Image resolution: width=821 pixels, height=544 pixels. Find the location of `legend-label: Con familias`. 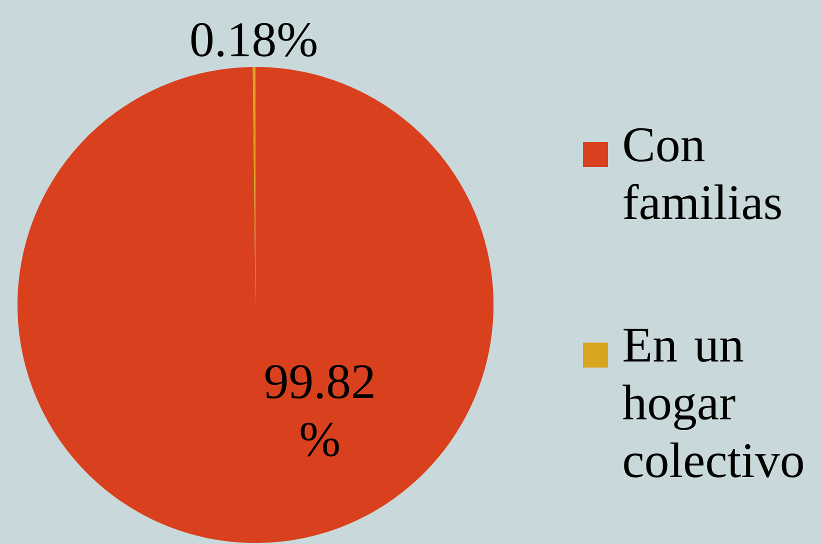

legend-label: Con familias is located at coordinates (702, 174).